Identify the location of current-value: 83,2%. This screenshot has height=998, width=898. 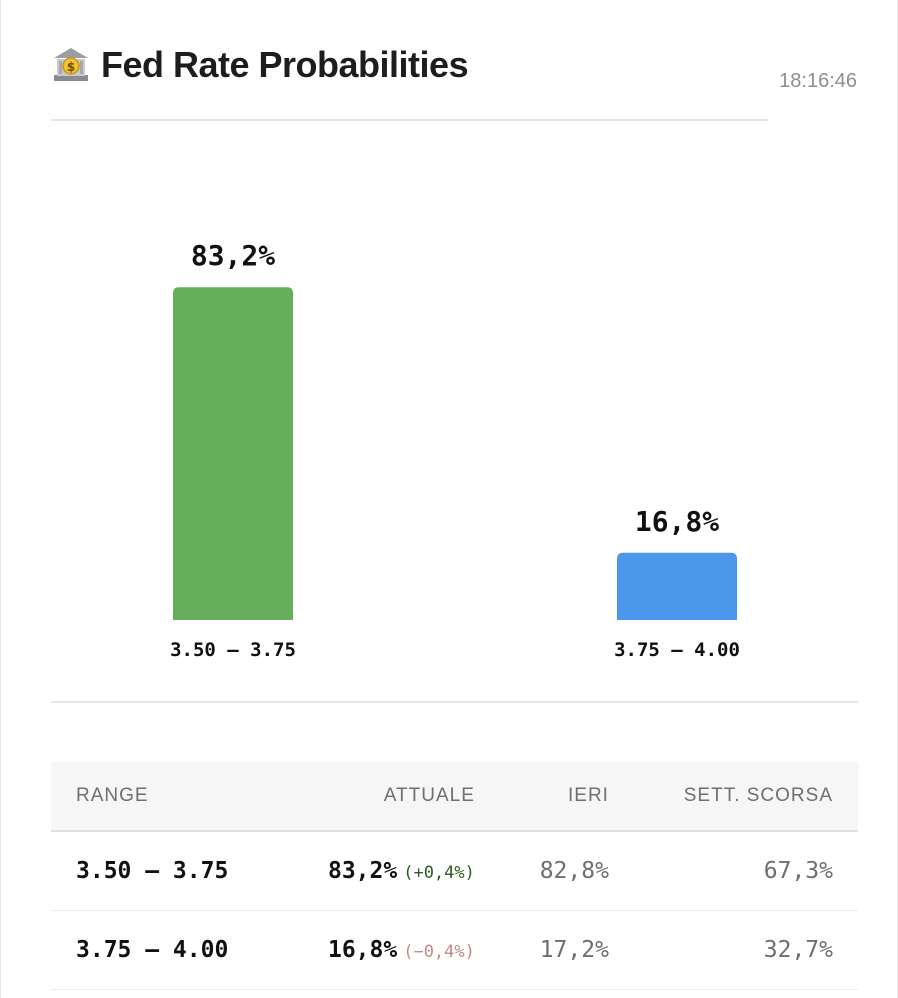
(362, 871).